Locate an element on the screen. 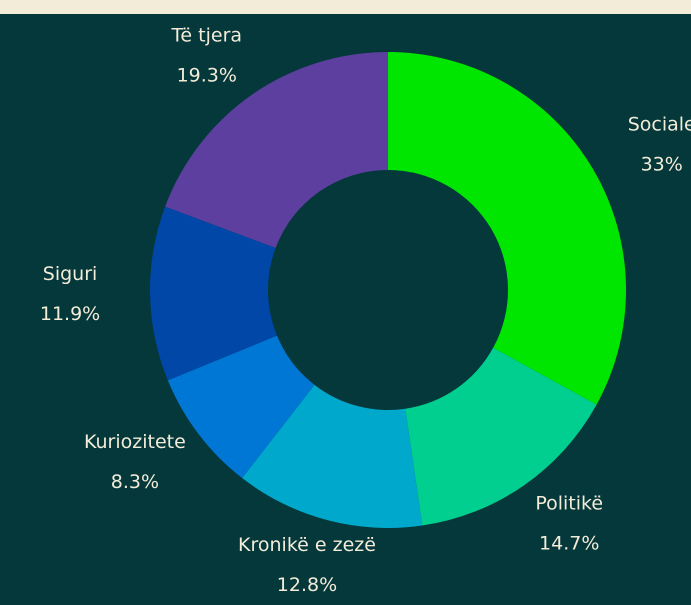  slice-label: Siguri is located at coordinates (70, 274).